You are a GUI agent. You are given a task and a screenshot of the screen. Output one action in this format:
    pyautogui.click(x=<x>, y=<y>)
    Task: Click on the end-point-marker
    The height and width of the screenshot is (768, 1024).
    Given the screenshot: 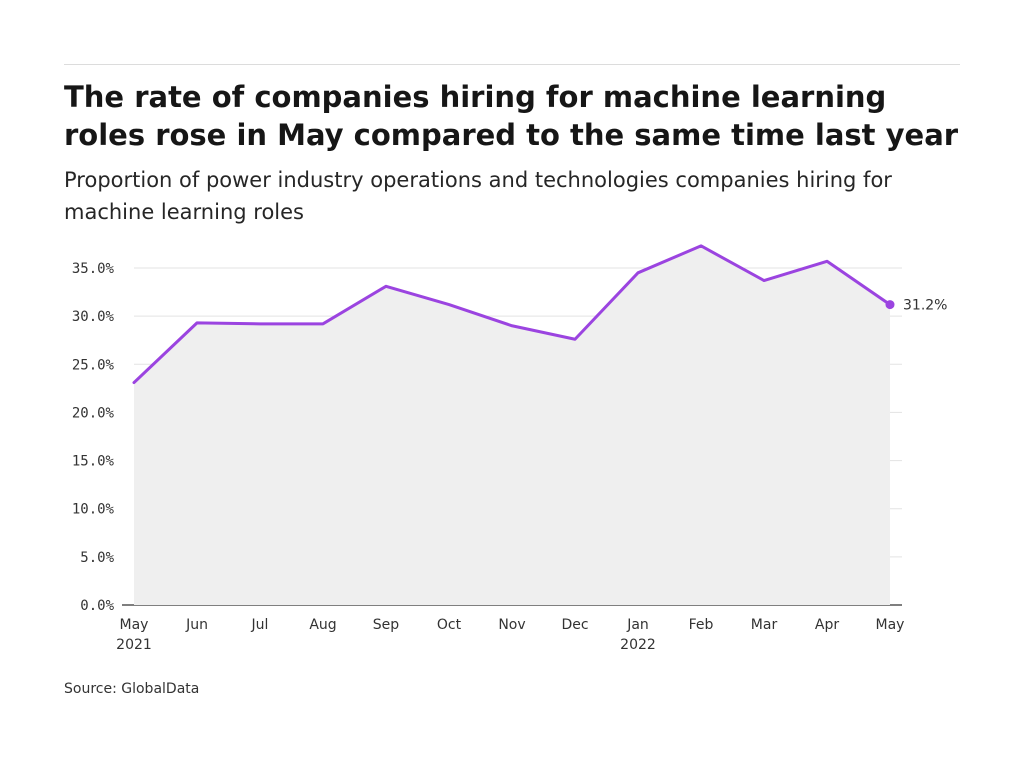 What is the action you would take?
    pyautogui.click(x=890, y=305)
    